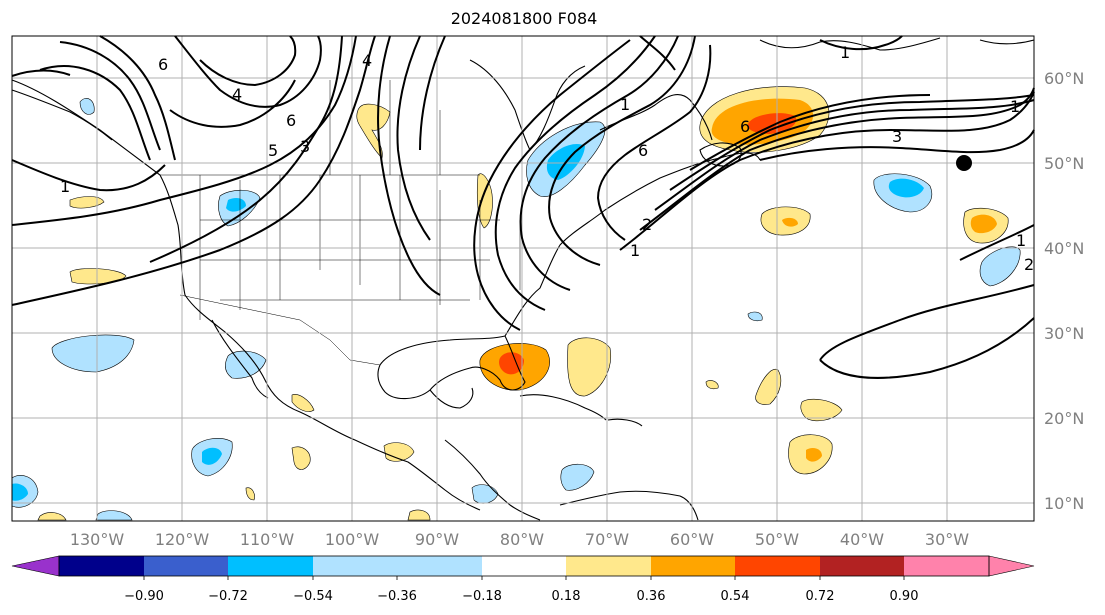 This screenshot has height=615, width=1105. I want to click on colorbar-tick-label: 0.90, so click(904, 596).